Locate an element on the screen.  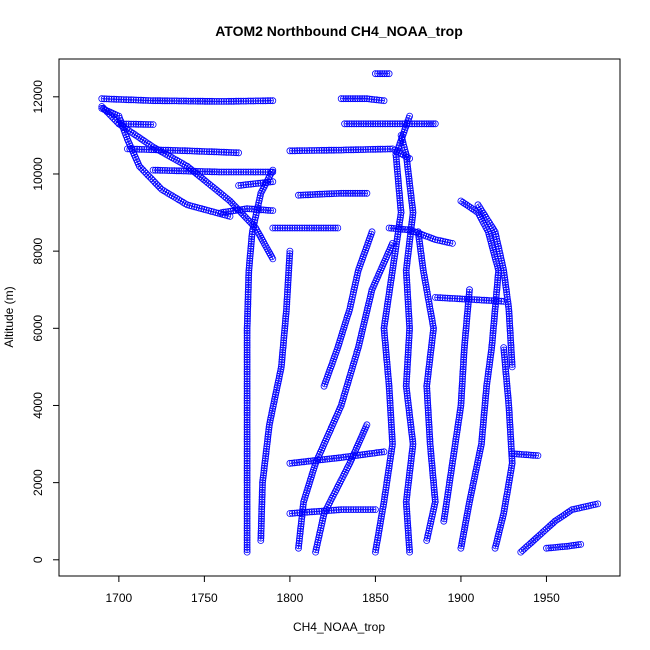
y-tick-label: 2000 is located at coordinates (38, 482).